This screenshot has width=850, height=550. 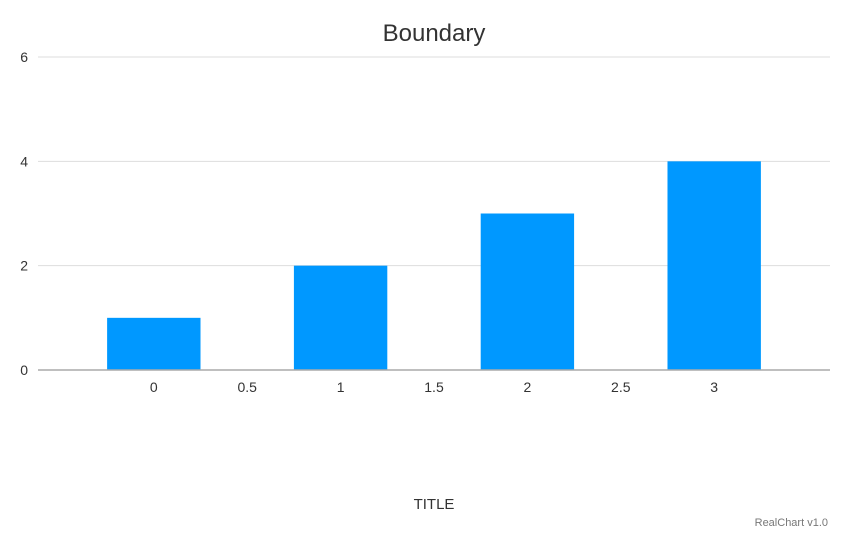 I want to click on chart-title: Boundary, so click(x=434, y=33).